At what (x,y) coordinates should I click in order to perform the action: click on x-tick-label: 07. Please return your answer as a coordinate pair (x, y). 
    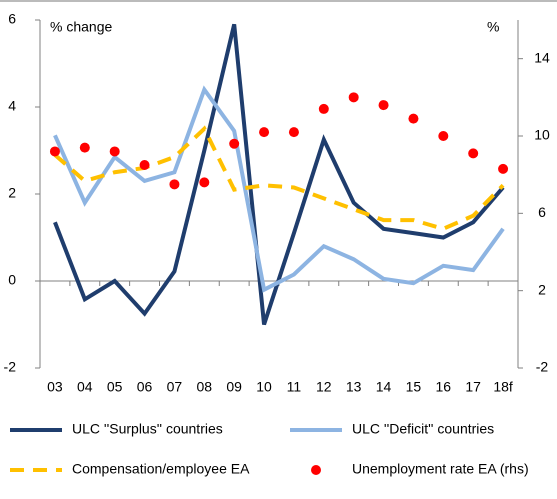
    Looking at the image, I should click on (175, 387).